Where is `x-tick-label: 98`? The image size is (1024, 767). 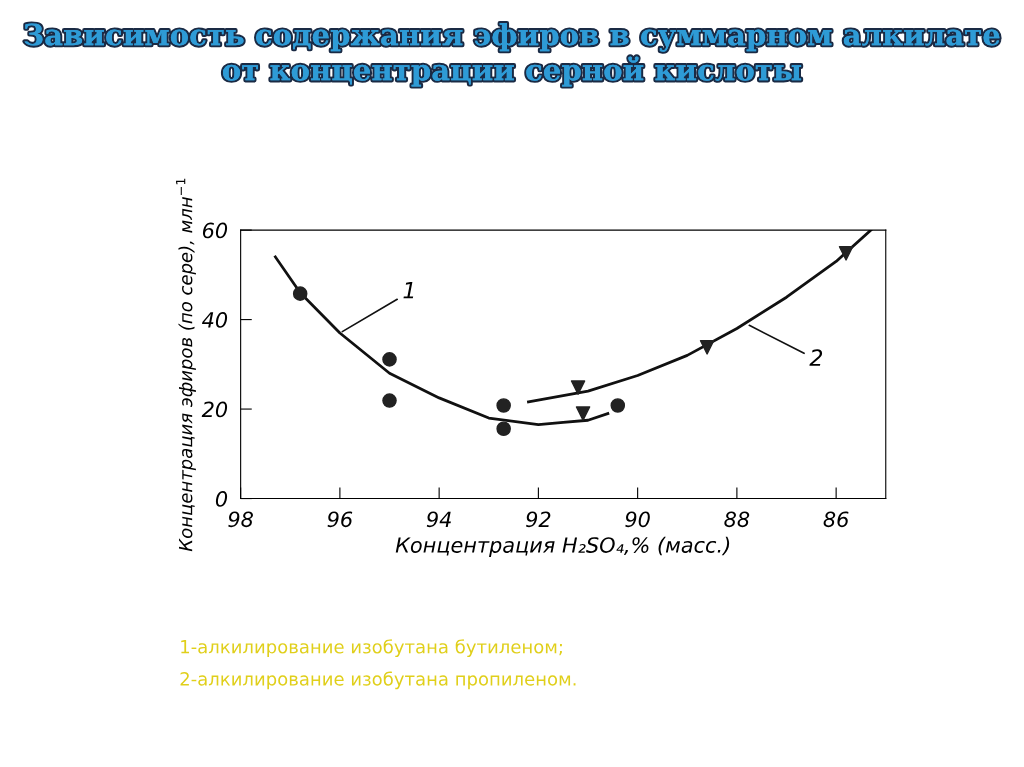 x-tick-label: 98 is located at coordinates (240, 519).